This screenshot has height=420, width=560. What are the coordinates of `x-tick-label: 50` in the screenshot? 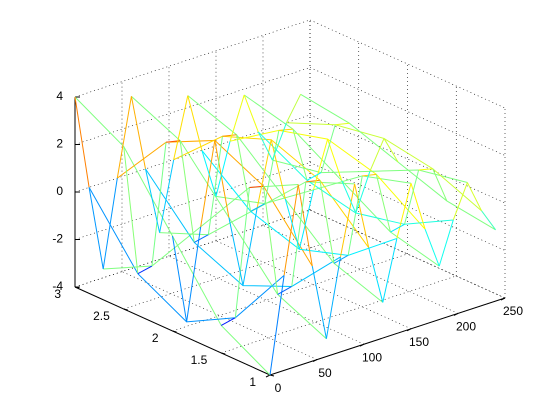 It's located at (325, 373).